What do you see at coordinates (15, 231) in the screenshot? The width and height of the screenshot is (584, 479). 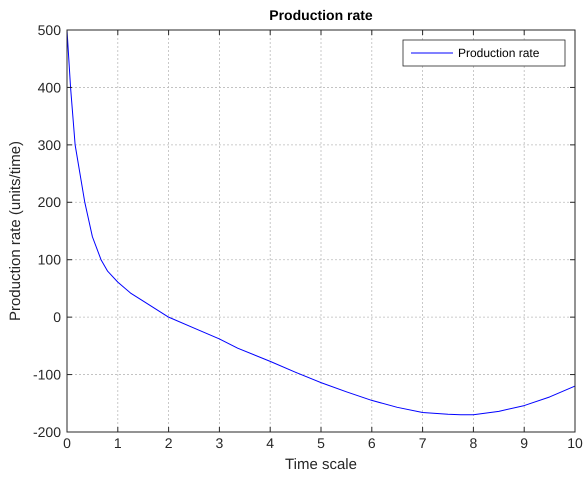 I see `y-axis-title: Production rate (units/time)` at bounding box center [15, 231].